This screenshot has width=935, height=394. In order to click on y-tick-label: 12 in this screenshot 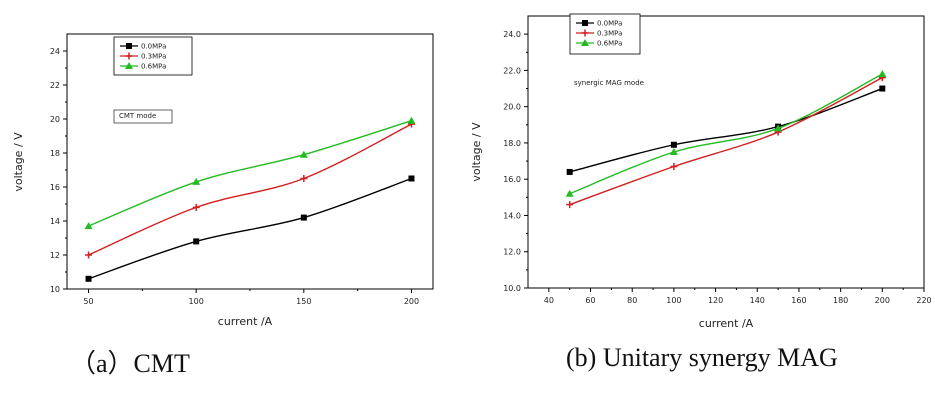, I will do `click(55, 255)`.